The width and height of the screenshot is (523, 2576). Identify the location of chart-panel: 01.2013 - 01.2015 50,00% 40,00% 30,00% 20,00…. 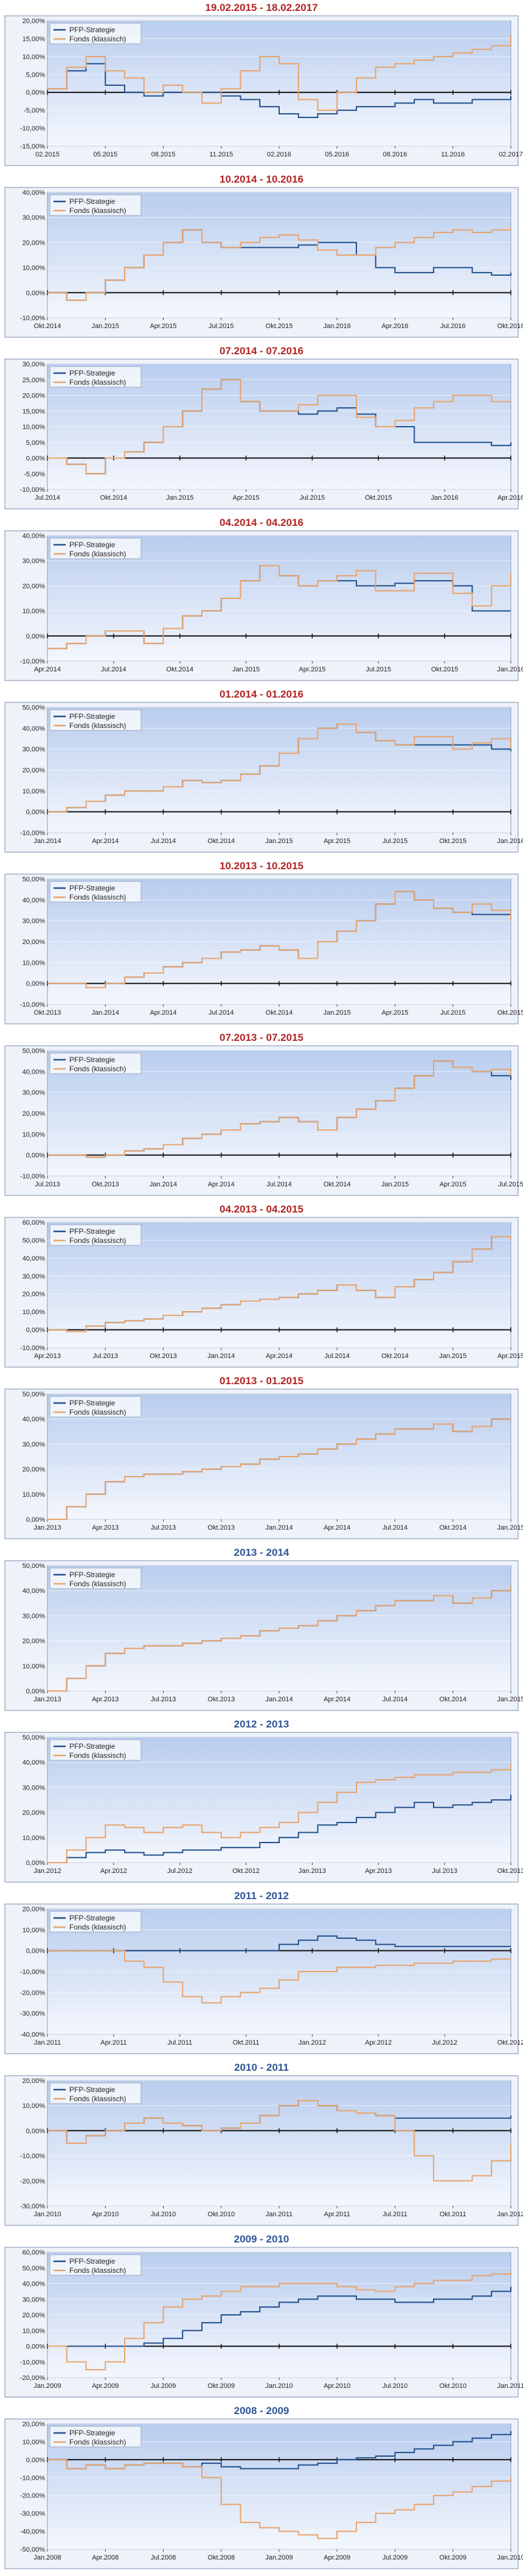
(263, 1457).